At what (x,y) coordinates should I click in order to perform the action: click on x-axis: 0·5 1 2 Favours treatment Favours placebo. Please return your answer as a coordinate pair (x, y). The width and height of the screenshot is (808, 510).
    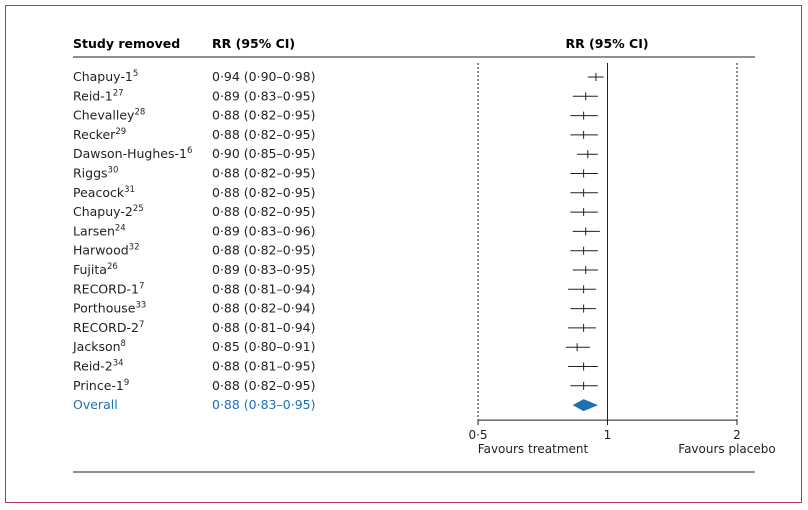
    Looking at the image, I should click on (622, 437).